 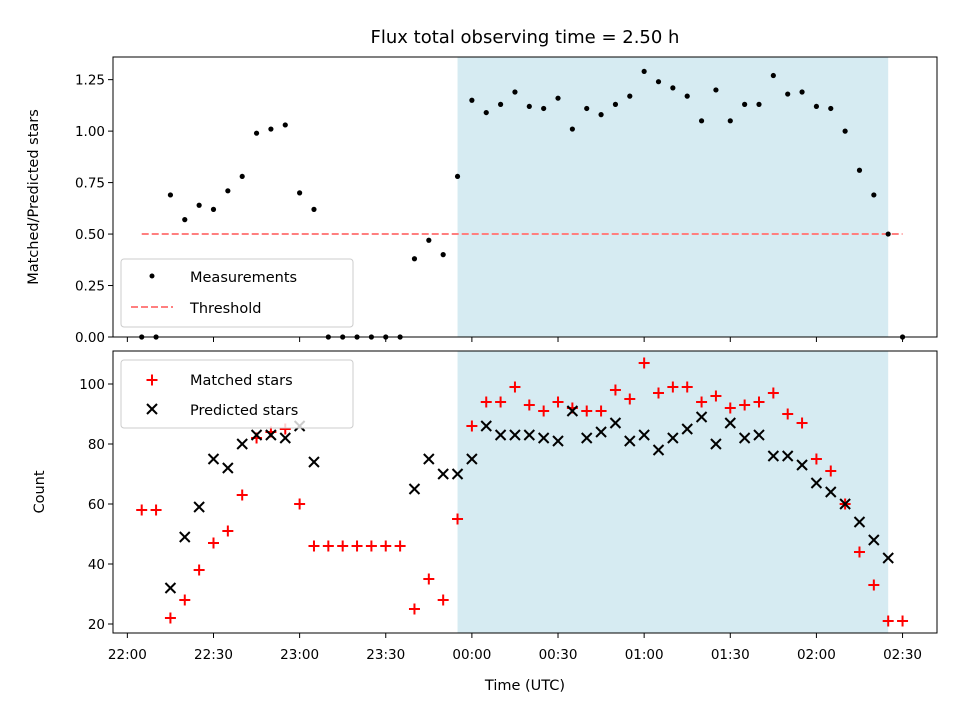 I want to click on bottom-legend-box, so click(x=237, y=394).